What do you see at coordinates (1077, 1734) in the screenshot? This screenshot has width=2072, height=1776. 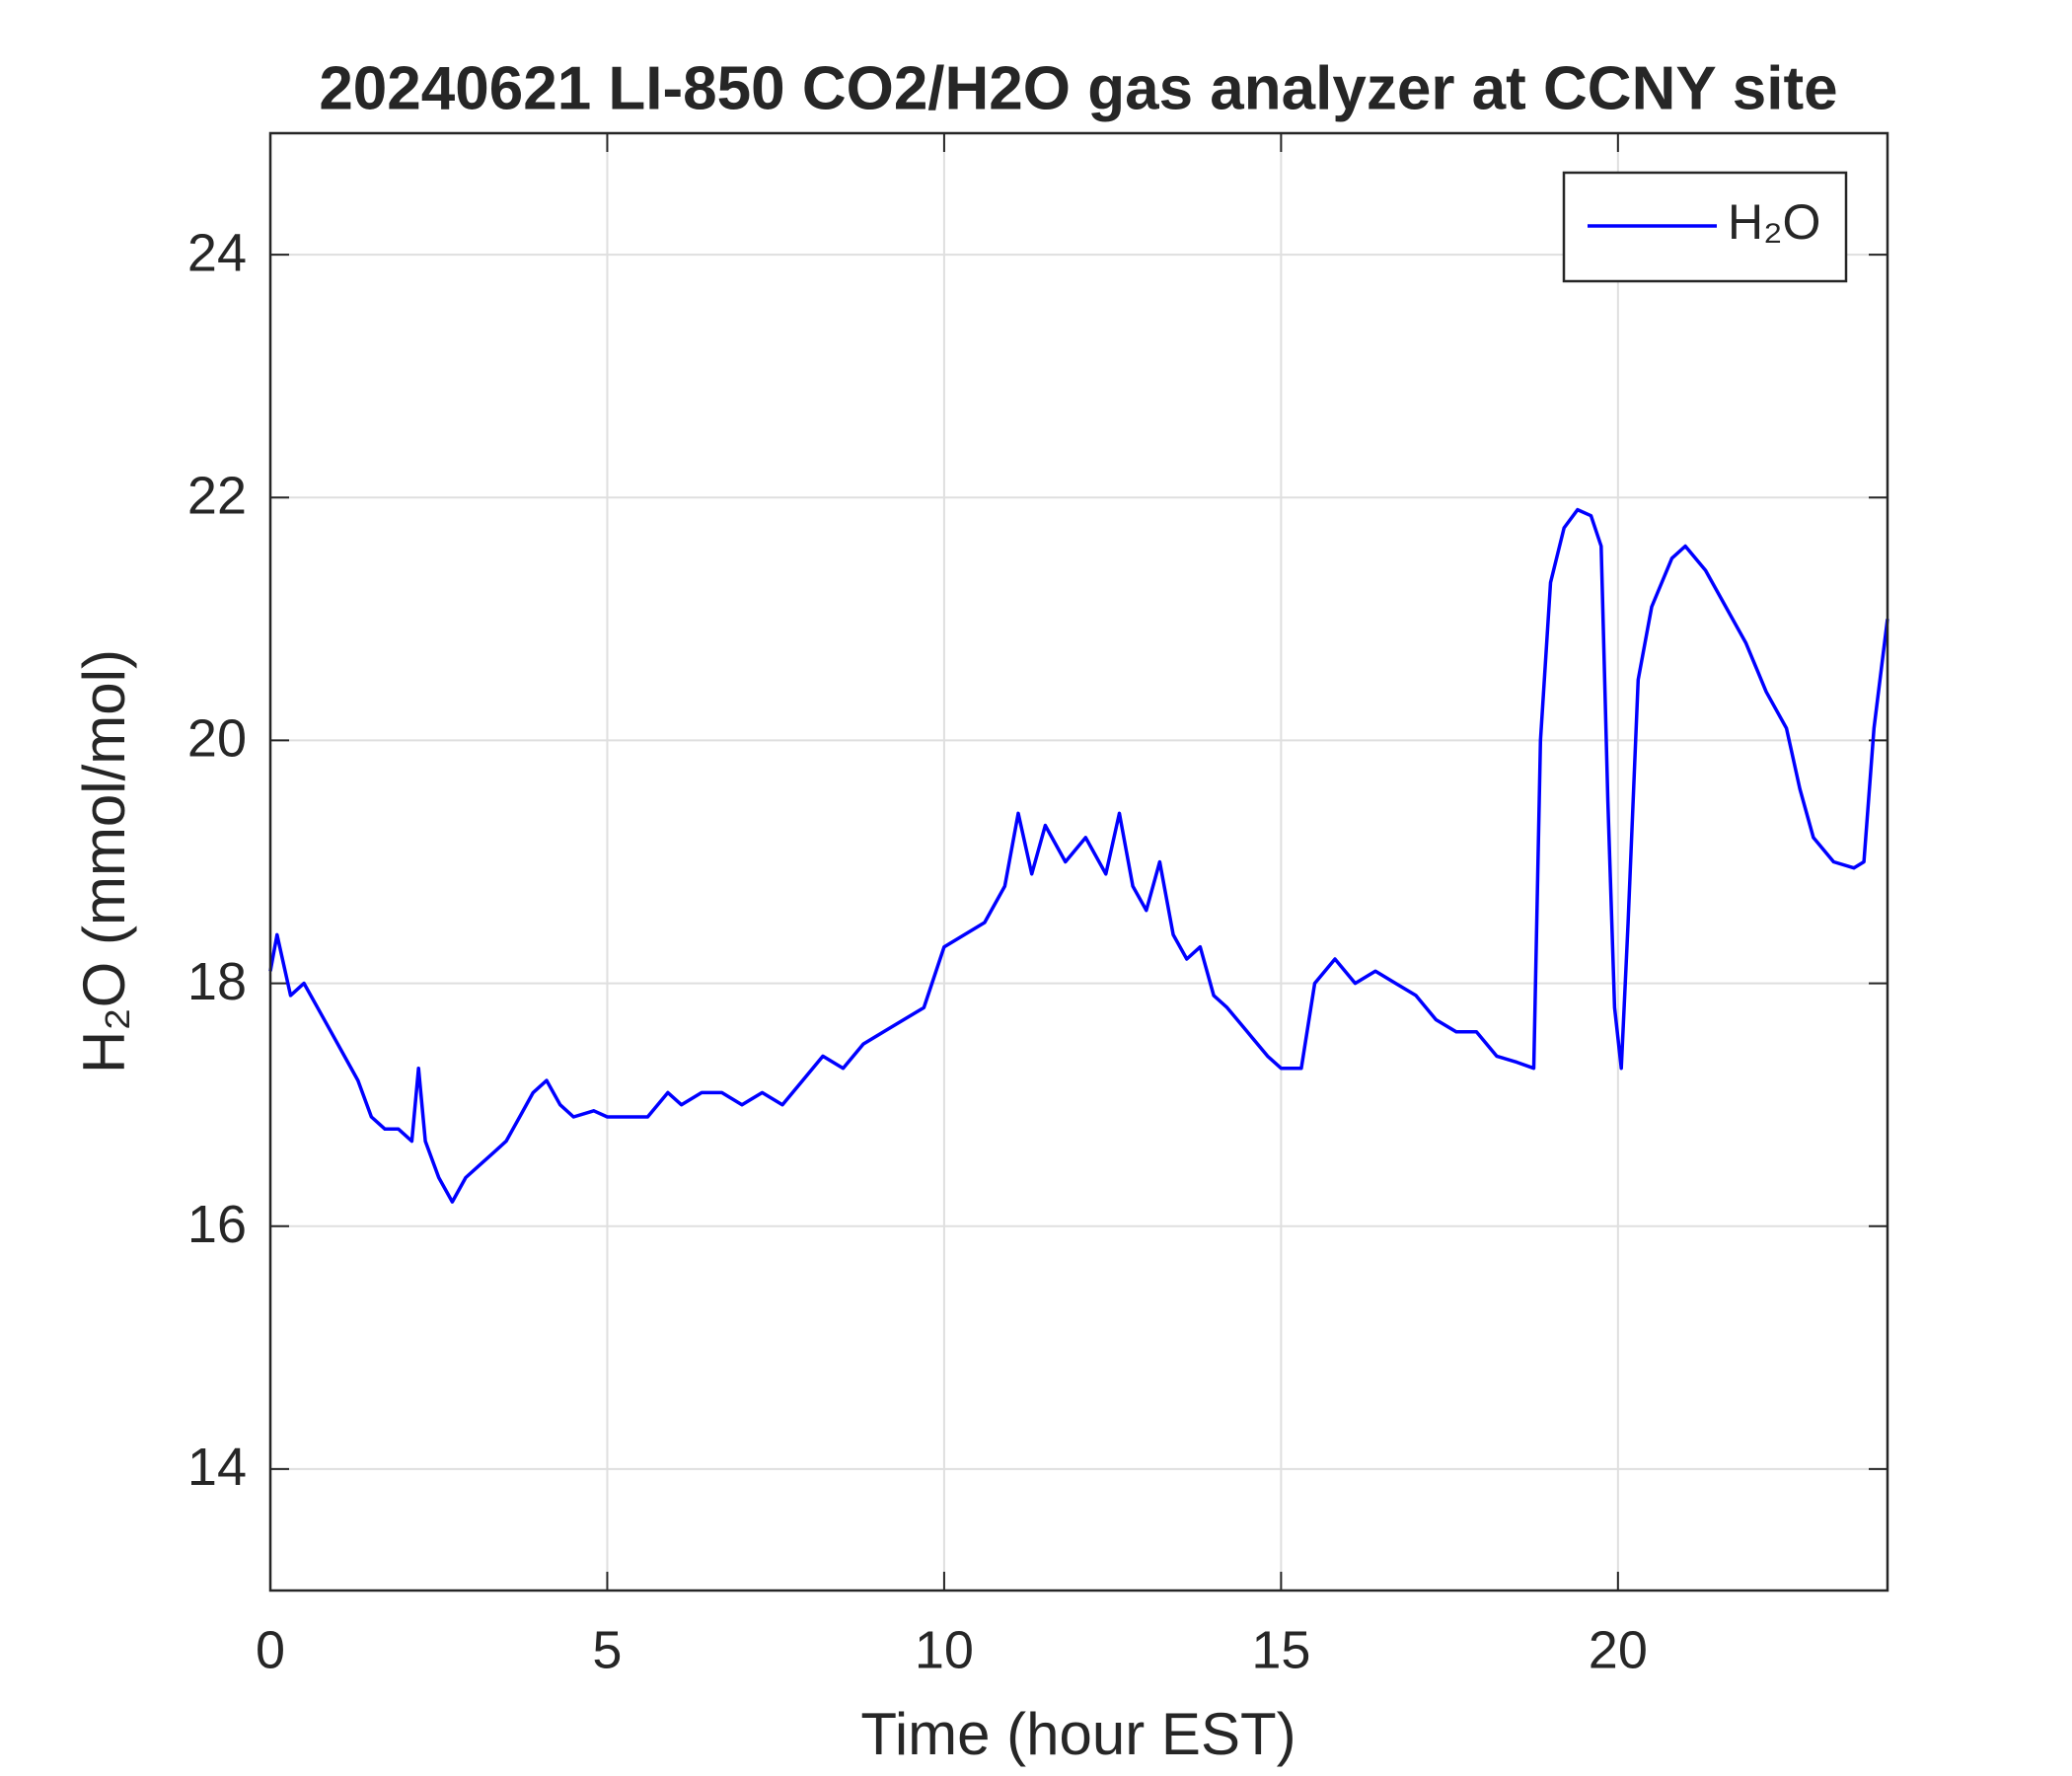 I see `x-axis-label: Time (hour EST)` at bounding box center [1077, 1734].